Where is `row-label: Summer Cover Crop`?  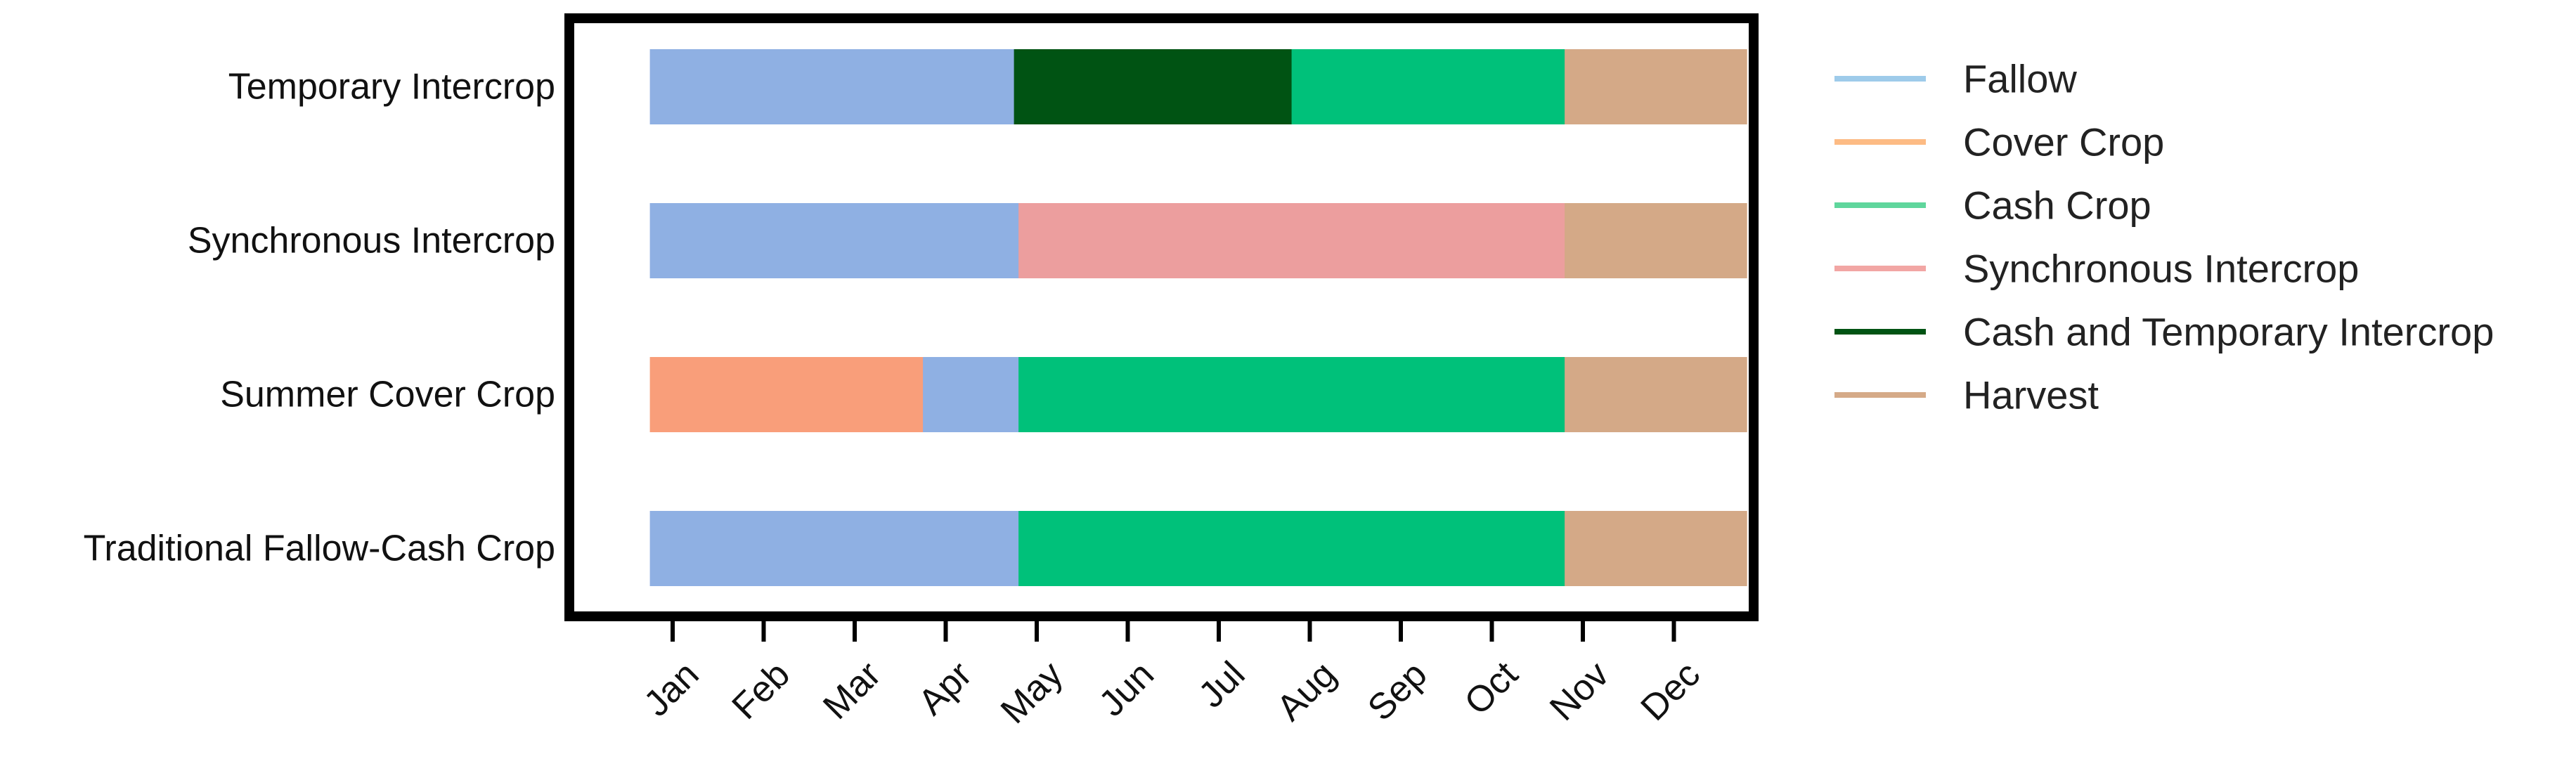
row-label: Summer Cover Crop is located at coordinates (388, 395).